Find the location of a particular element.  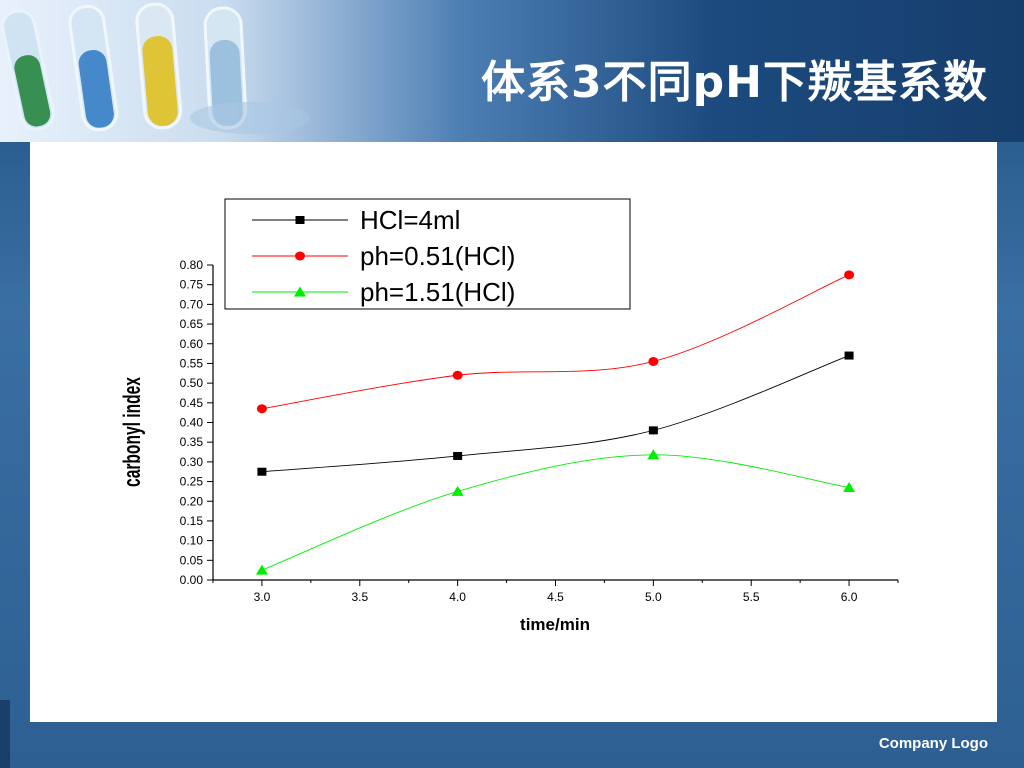

legend-box is located at coordinates (427, 254).